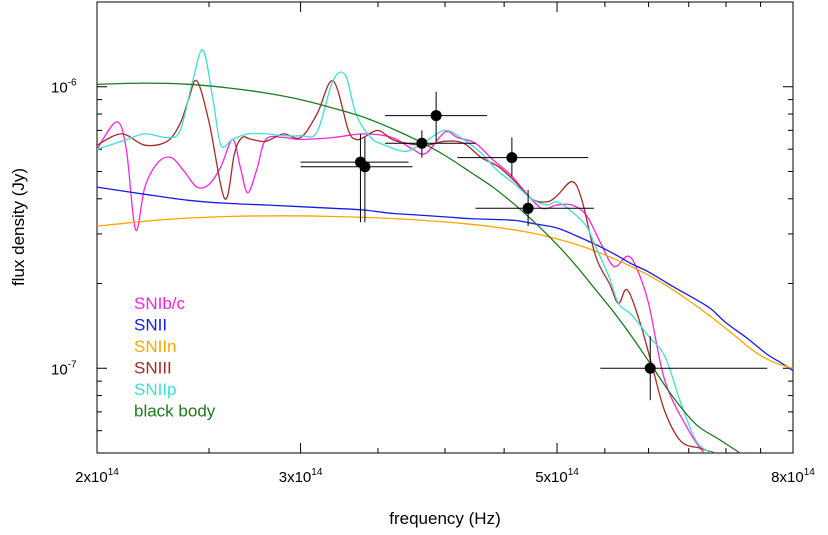 The image size is (828, 535). What do you see at coordinates (150, 325) in the screenshot?
I see `legend-entry: SNII` at bounding box center [150, 325].